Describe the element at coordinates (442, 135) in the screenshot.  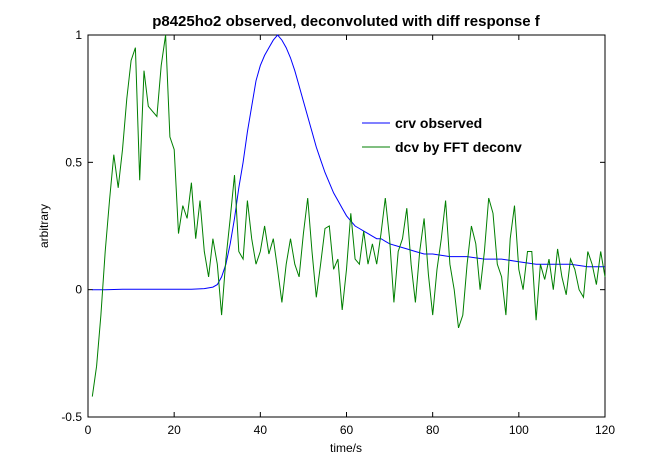
I see `legend: crv observed dcv by FFT deconv` at that location.